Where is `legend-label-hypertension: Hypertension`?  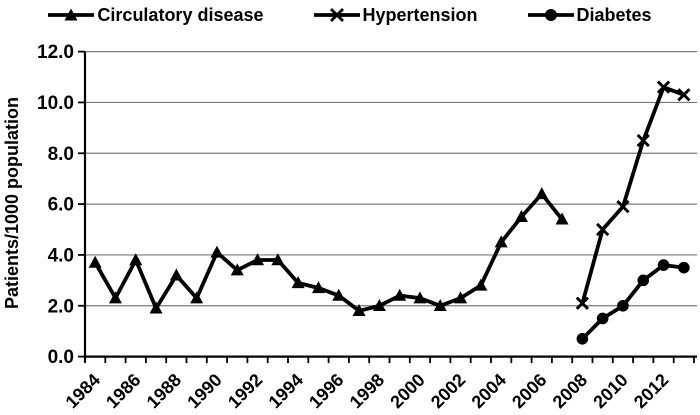
legend-label-hypertension: Hypertension is located at coordinates (420, 14).